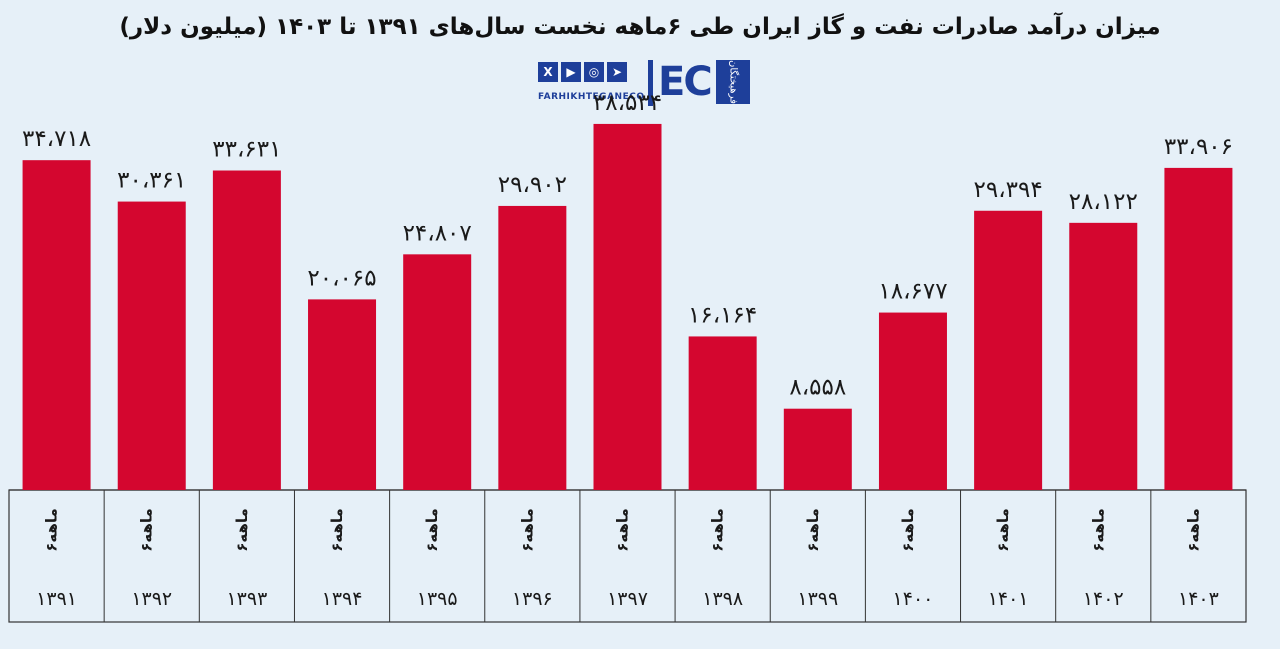 The height and width of the screenshot is (649, 1280). Describe the element at coordinates (532, 185) in the screenshot. I see `data-label: ۲۹،۹۰۲` at that location.